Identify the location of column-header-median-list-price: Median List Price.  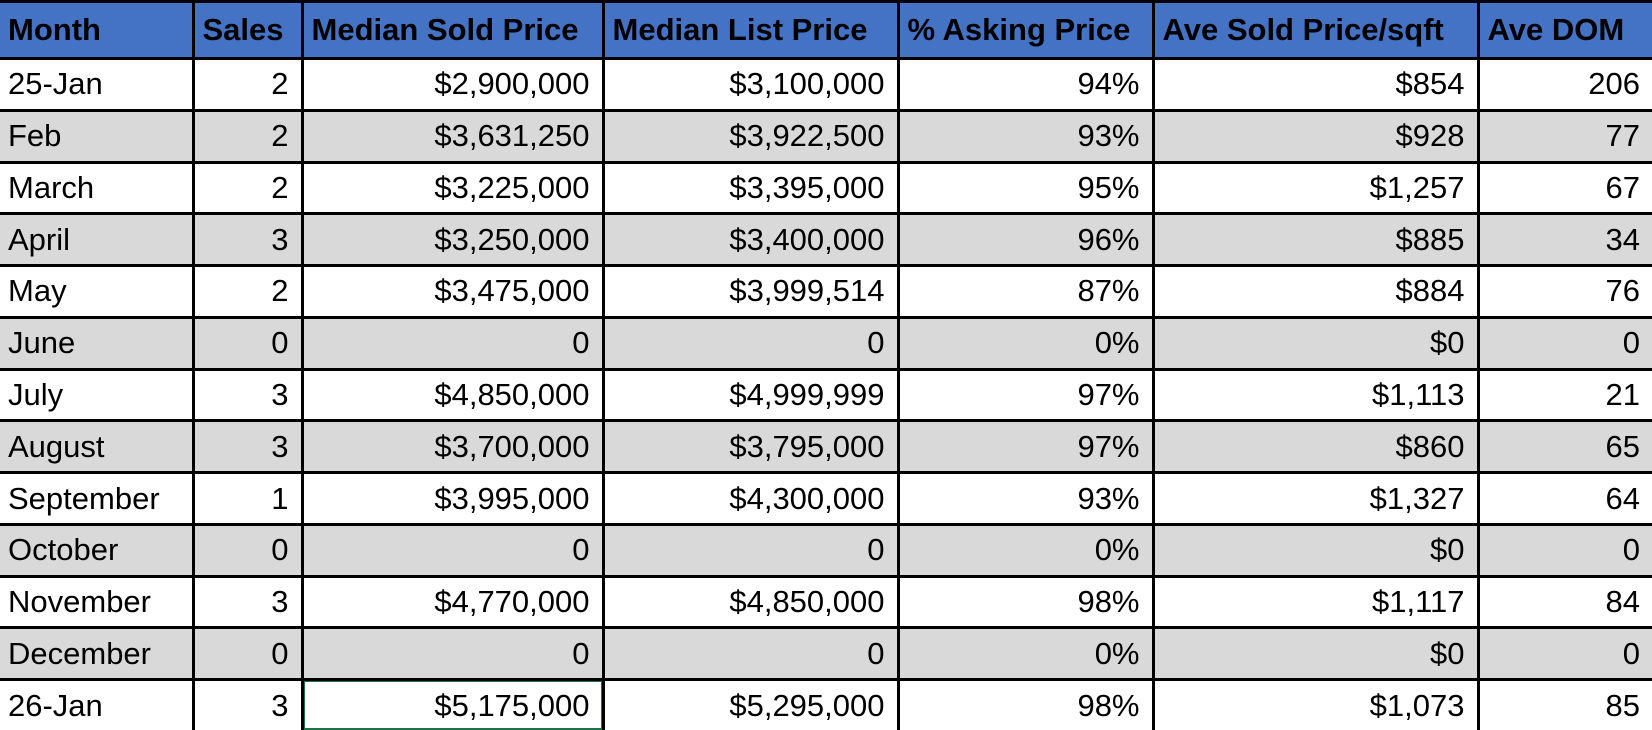
(750, 30).